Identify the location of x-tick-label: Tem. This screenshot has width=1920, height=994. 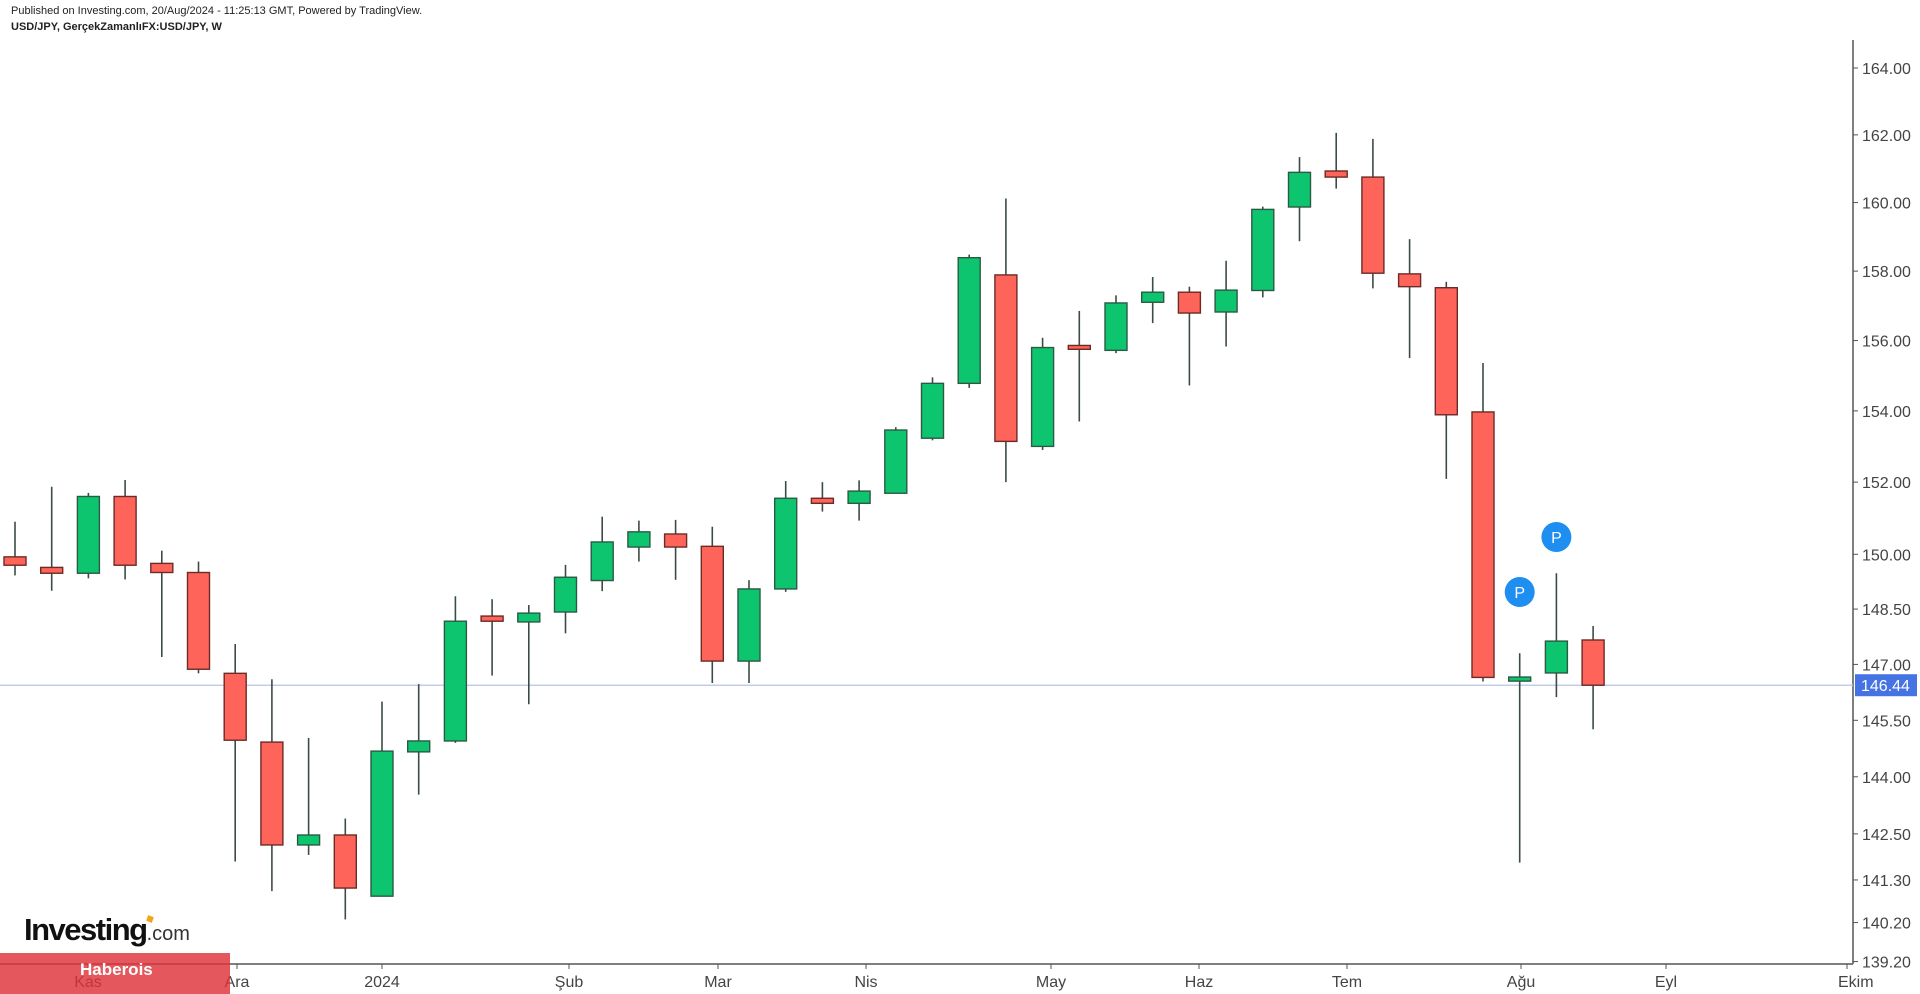
(1347, 982).